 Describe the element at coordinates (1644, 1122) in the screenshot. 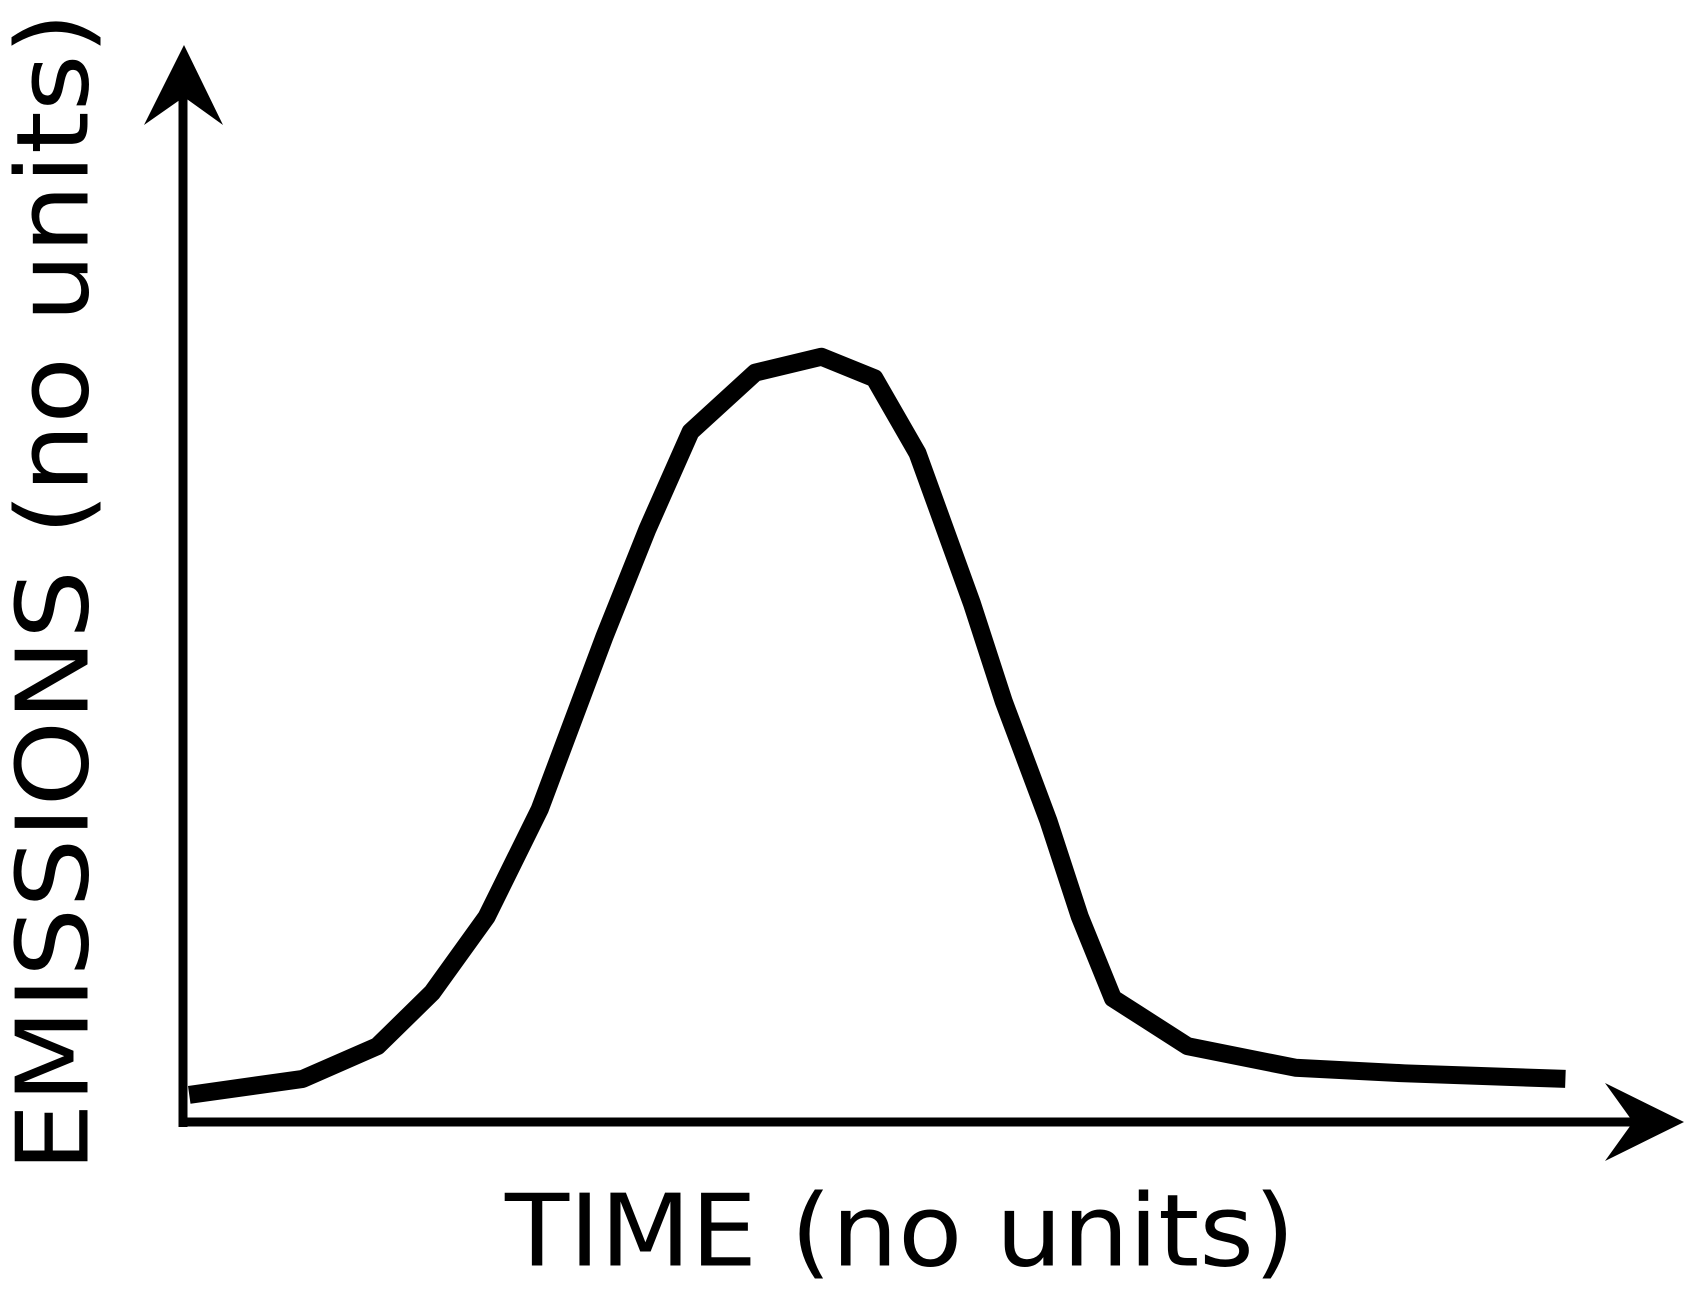

I see `x-axis-arrow` at that location.